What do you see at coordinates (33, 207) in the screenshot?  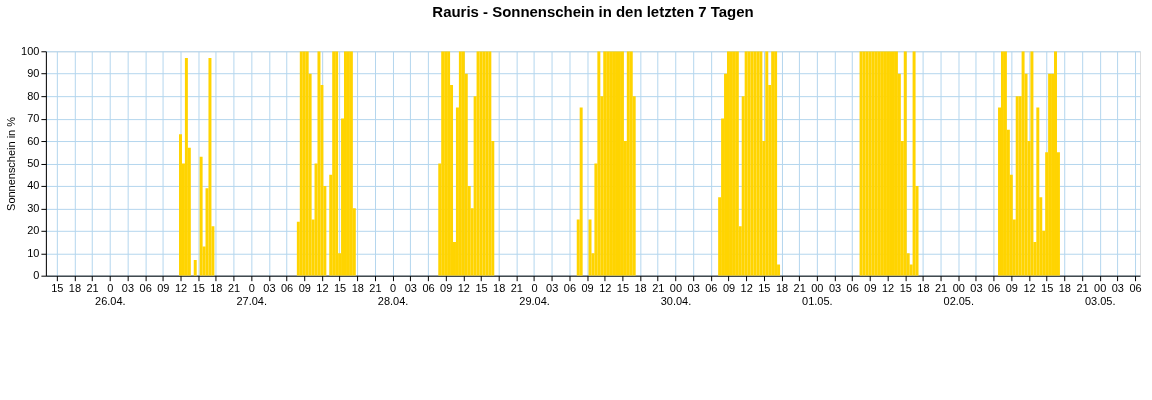 I see `y-tick-label: 30` at bounding box center [33, 207].